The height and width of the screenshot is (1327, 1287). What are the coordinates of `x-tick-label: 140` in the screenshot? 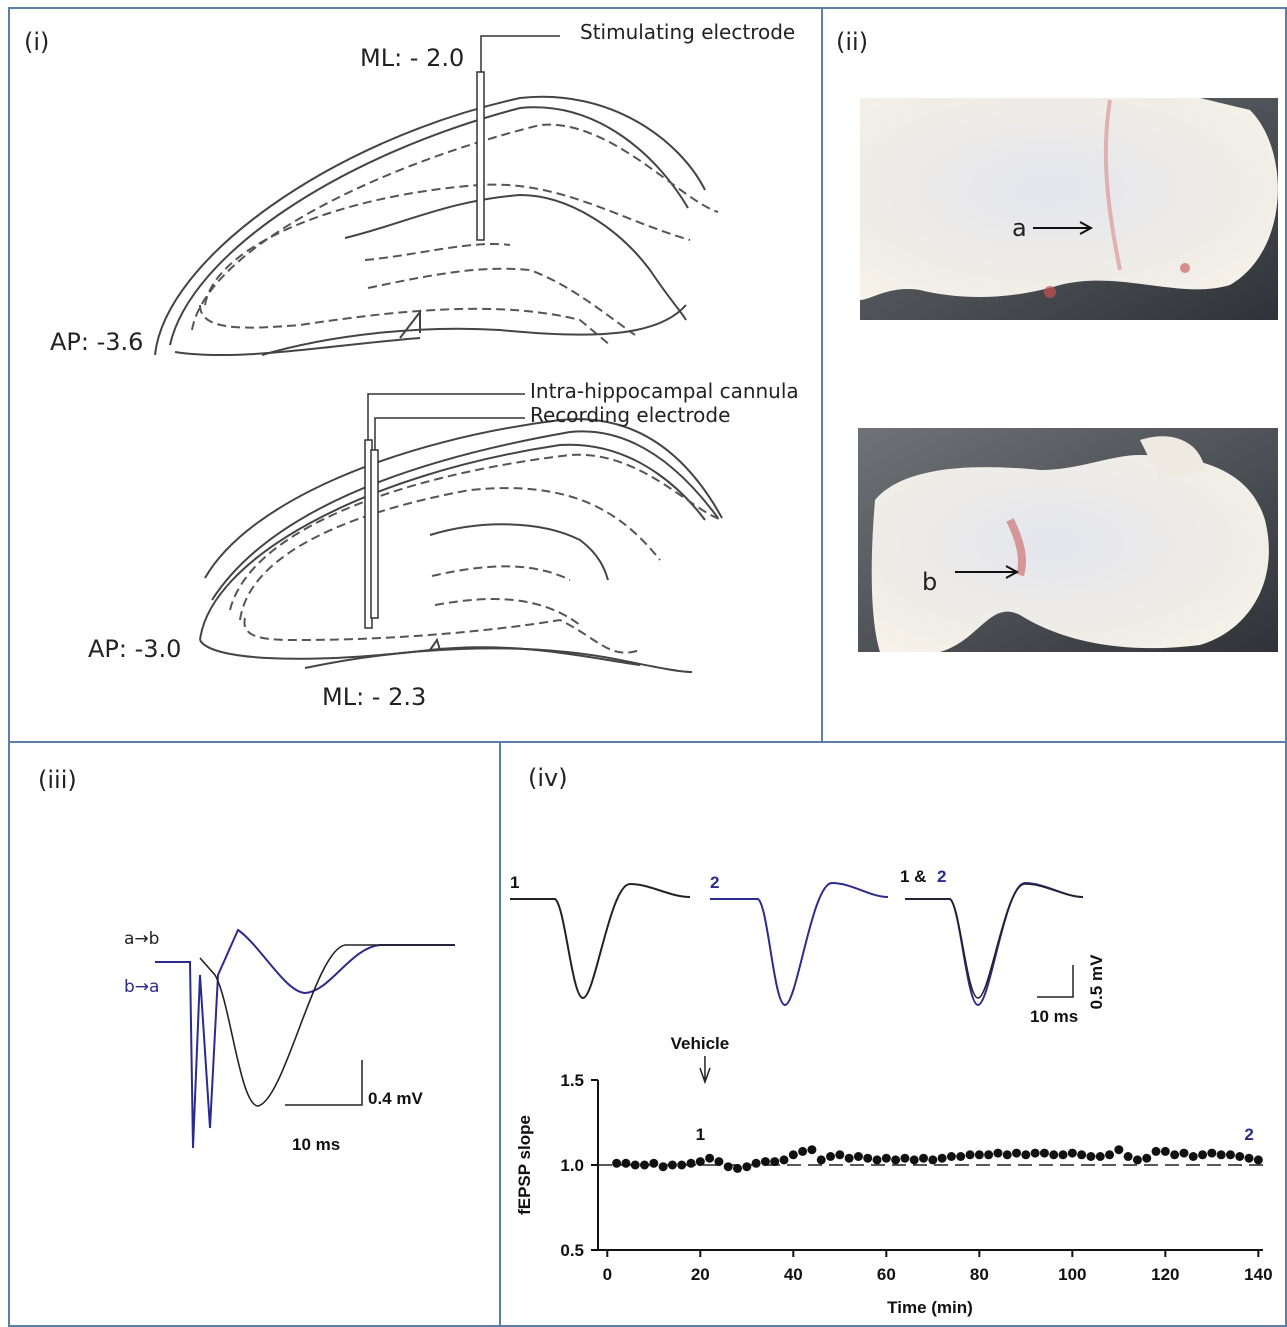 It's located at (1258, 1274).